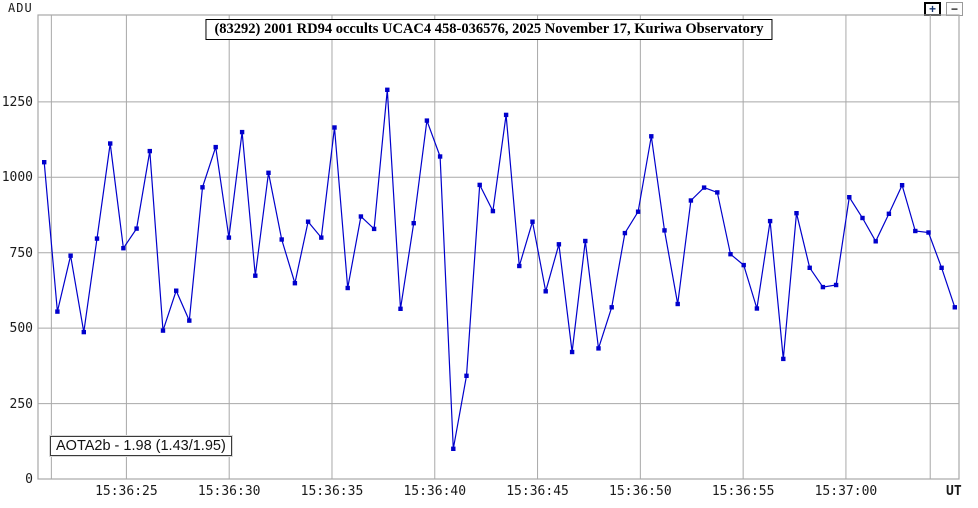 The width and height of the screenshot is (978, 508). Describe the element at coordinates (229, 491) in the screenshot. I see `x-tick-label: 15:36:30` at that location.